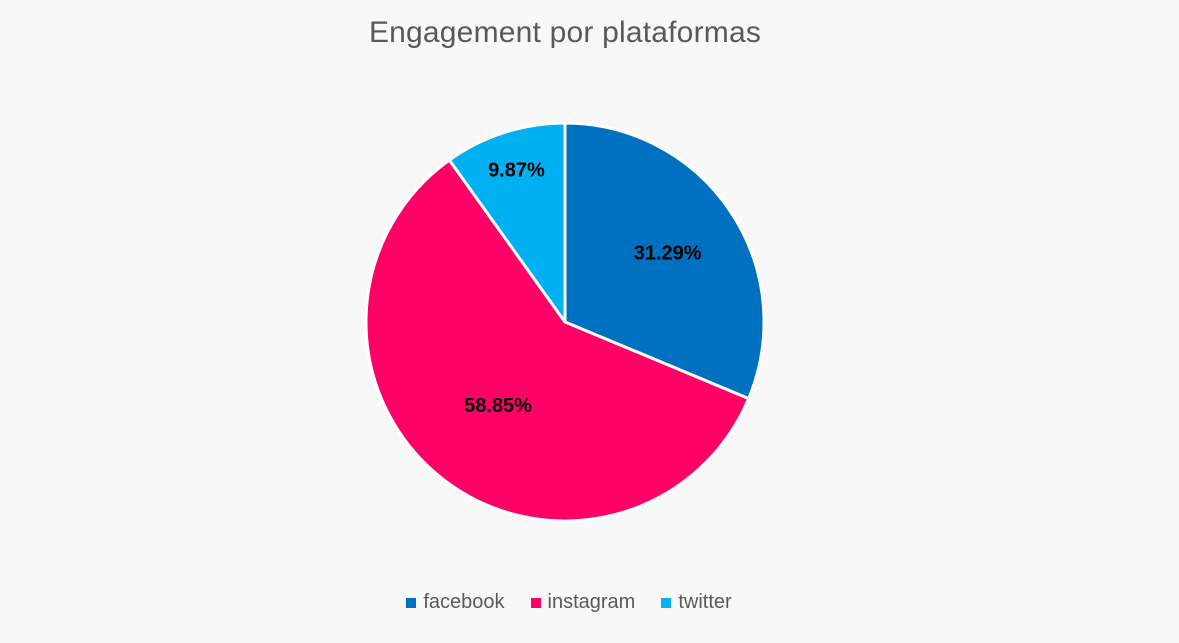 The image size is (1179, 643). Describe the element at coordinates (591, 602) in the screenshot. I see `legend-label-instagram: instagram` at that location.